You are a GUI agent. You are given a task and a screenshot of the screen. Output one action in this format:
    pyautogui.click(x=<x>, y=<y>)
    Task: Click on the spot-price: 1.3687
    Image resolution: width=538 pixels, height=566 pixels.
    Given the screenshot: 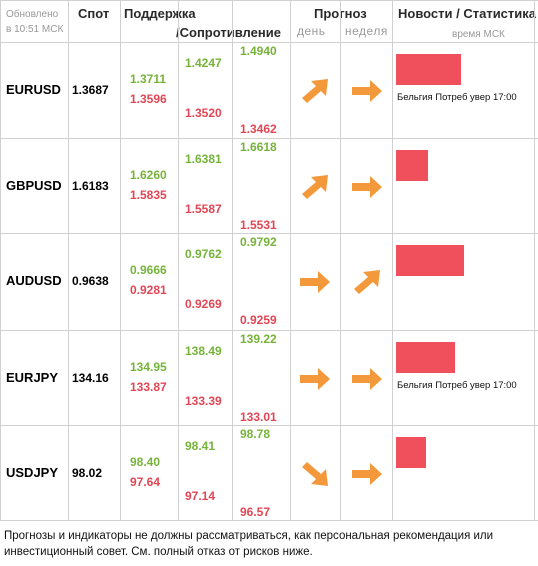 What is the action you would take?
    pyautogui.click(x=90, y=90)
    